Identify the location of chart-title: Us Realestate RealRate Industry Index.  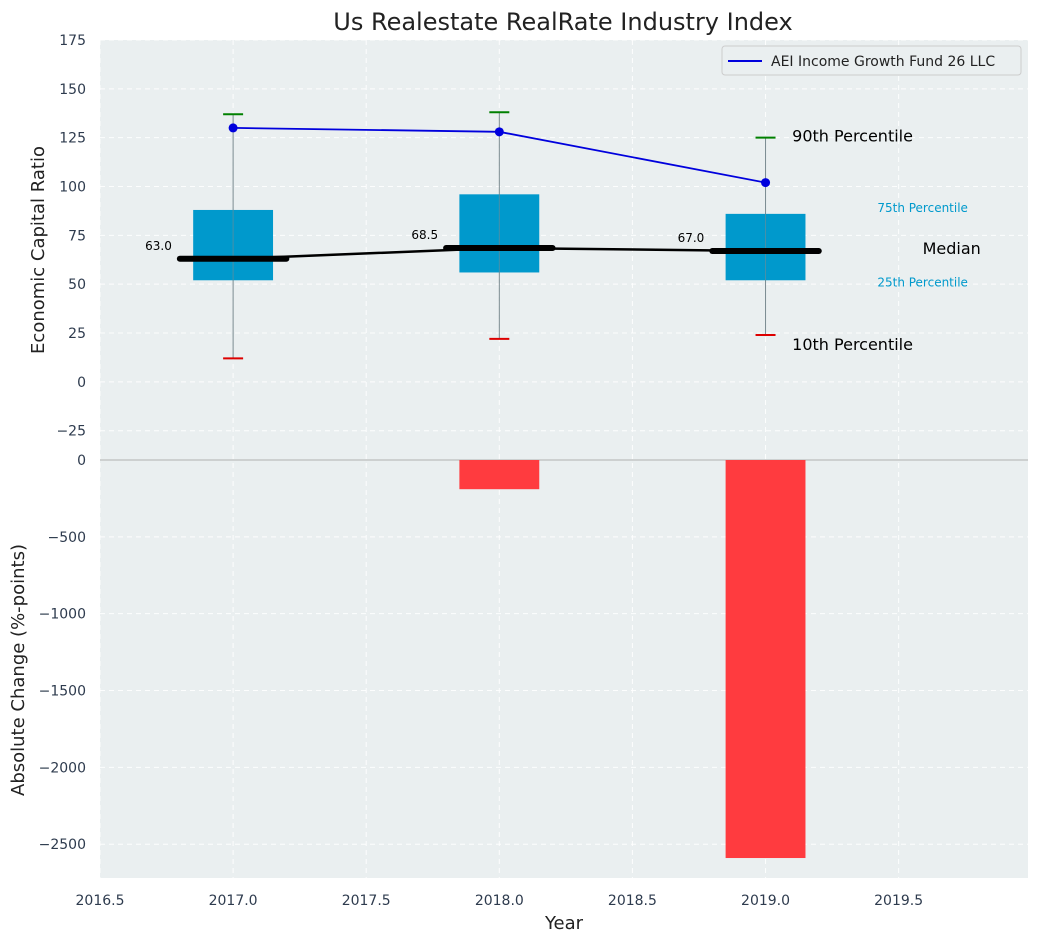
(562, 22).